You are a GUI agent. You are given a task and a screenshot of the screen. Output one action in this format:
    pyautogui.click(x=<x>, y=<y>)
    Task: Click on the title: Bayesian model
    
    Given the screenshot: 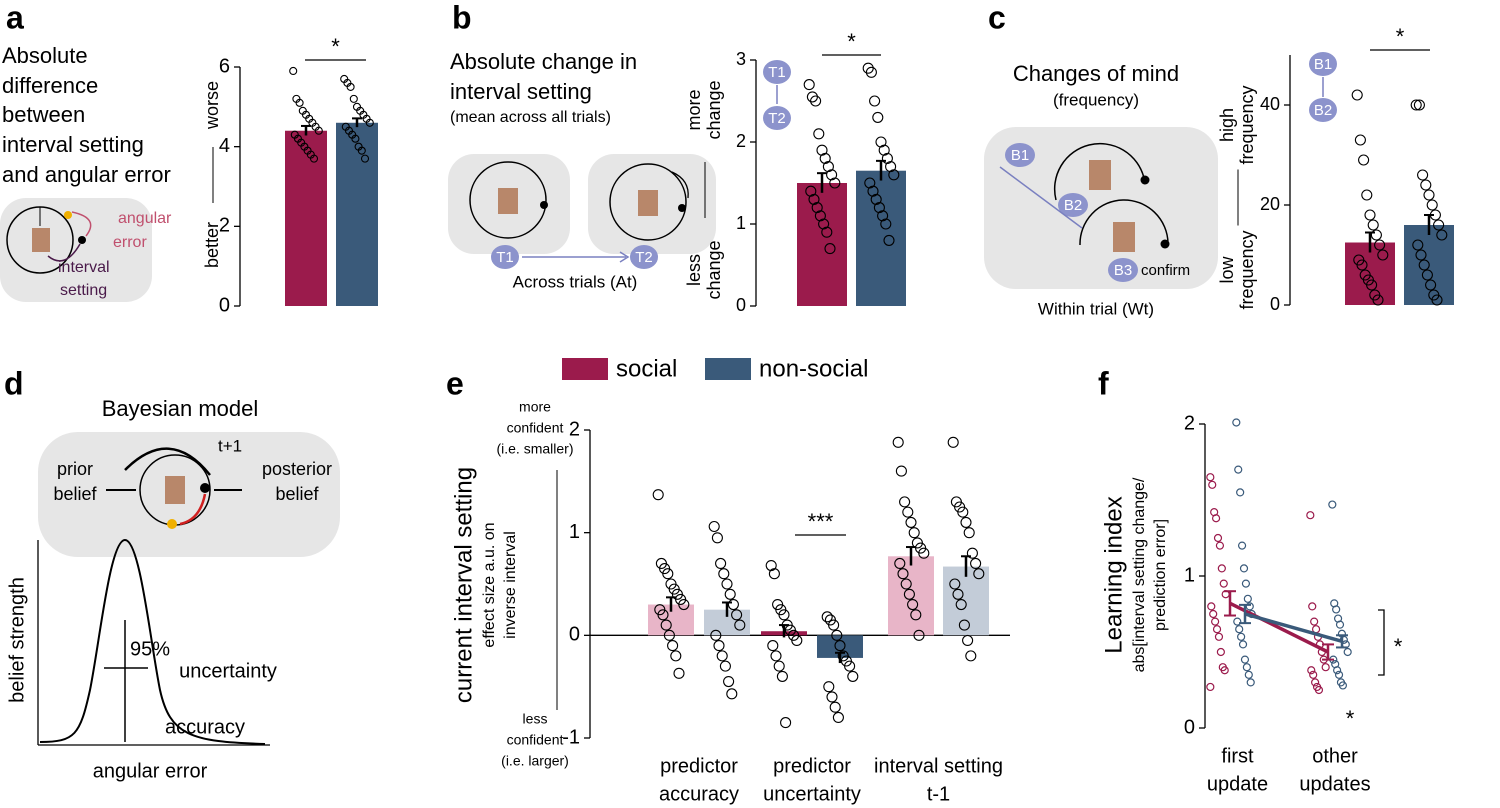 What is the action you would take?
    pyautogui.click(x=180, y=408)
    